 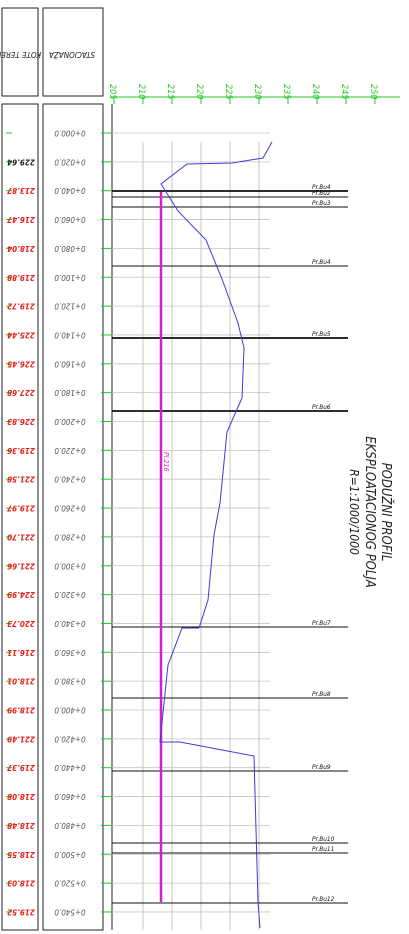 I want to click on kote-terena-header-box, so click(x=20, y=52).